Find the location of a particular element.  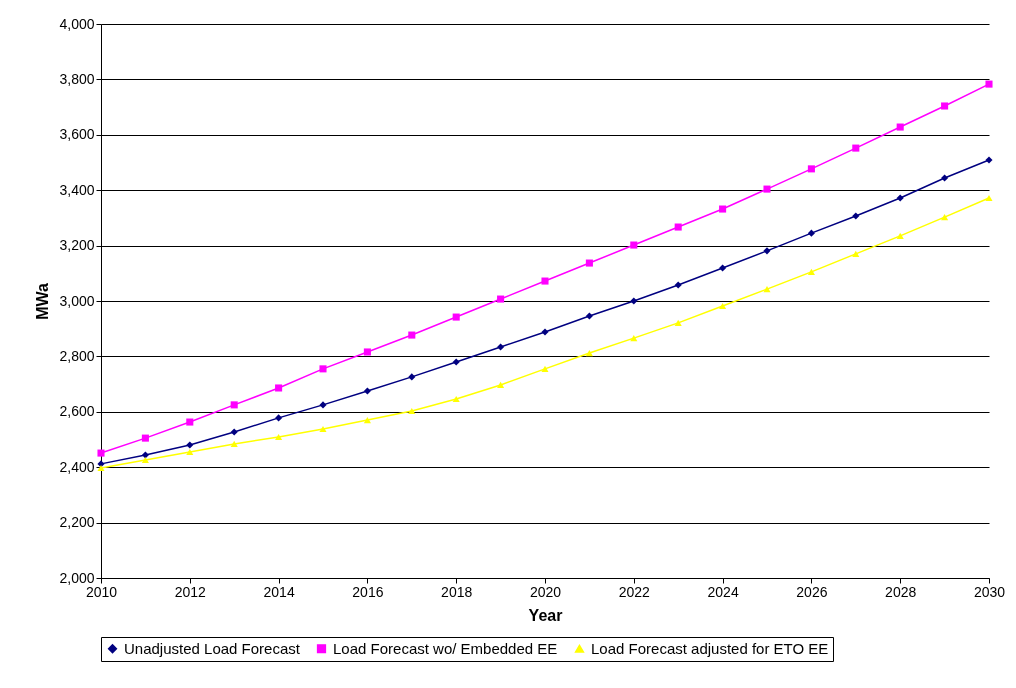

x-tick-label: 2020 is located at coordinates (545, 591).